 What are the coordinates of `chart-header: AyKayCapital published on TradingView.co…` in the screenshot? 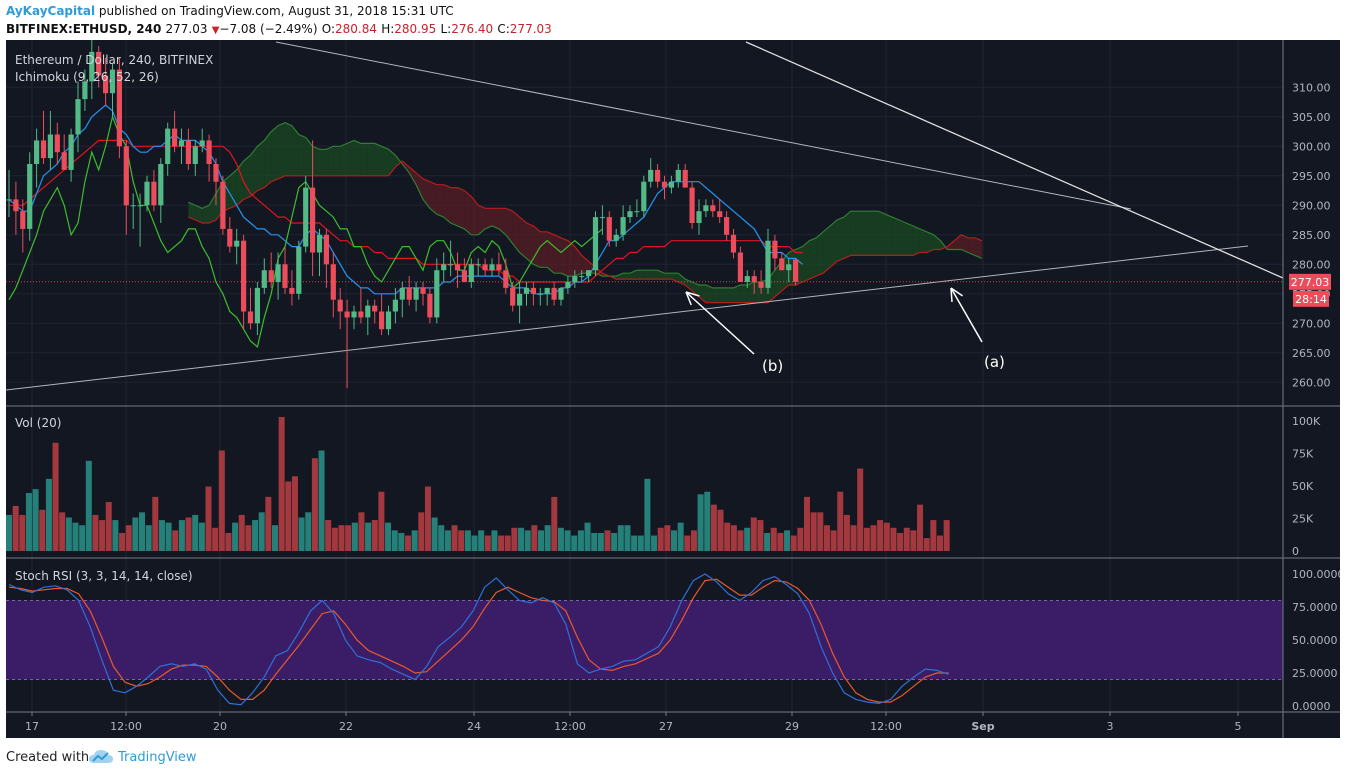 It's located at (674, 20).